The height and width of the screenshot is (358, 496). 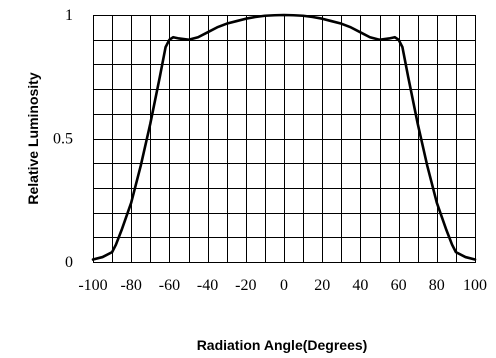 I want to click on x-tick-label: 100, so click(x=475, y=285).